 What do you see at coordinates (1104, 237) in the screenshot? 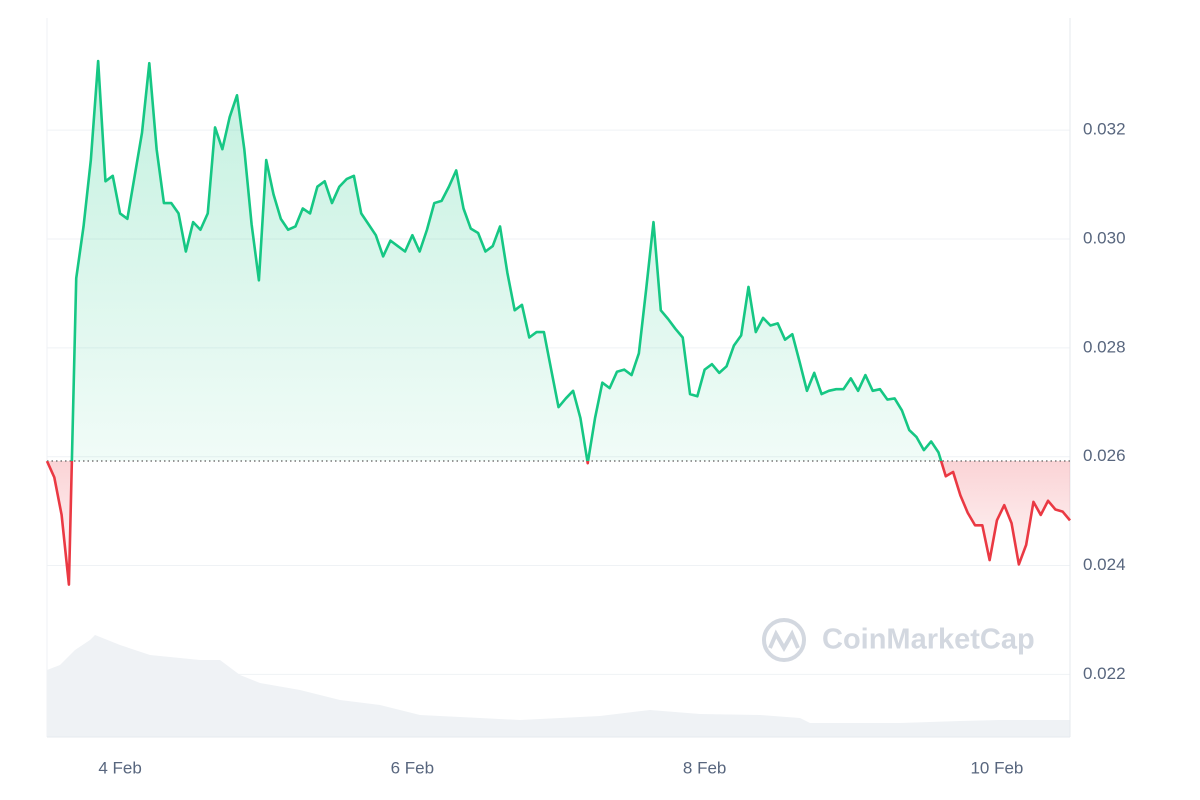
I see `y-tick-label: 0.030` at bounding box center [1104, 237].